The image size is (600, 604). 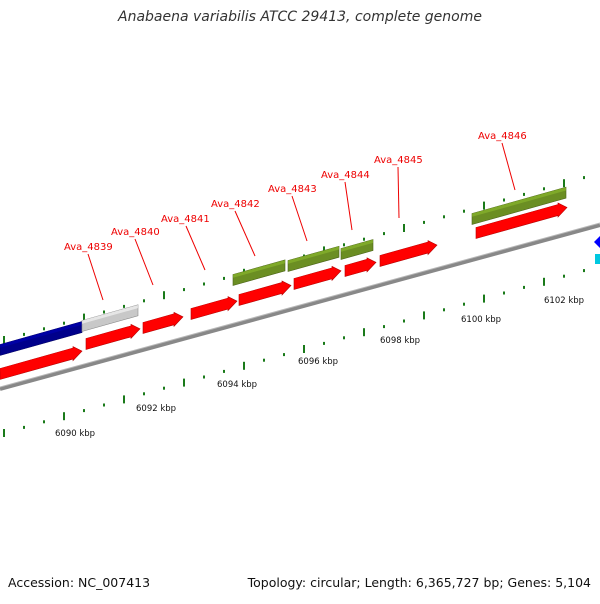 What do you see at coordinates (88, 247) in the screenshot?
I see `gene-label: Ava_4839` at bounding box center [88, 247].